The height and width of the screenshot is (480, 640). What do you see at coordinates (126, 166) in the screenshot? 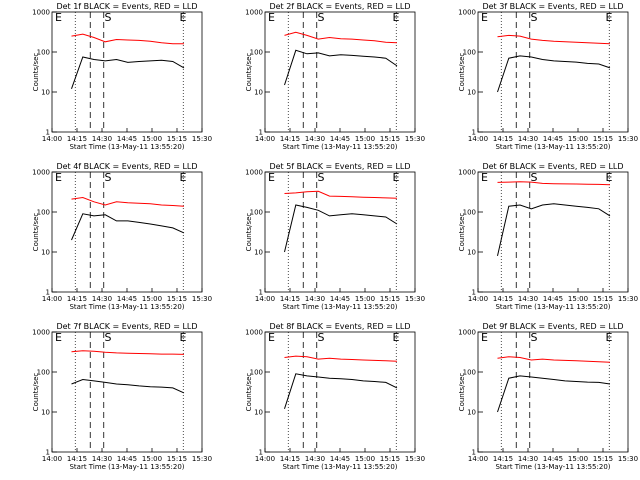
I see `panel-title: Det 4f BLACK = Events, RED = LLD` at bounding box center [126, 166].